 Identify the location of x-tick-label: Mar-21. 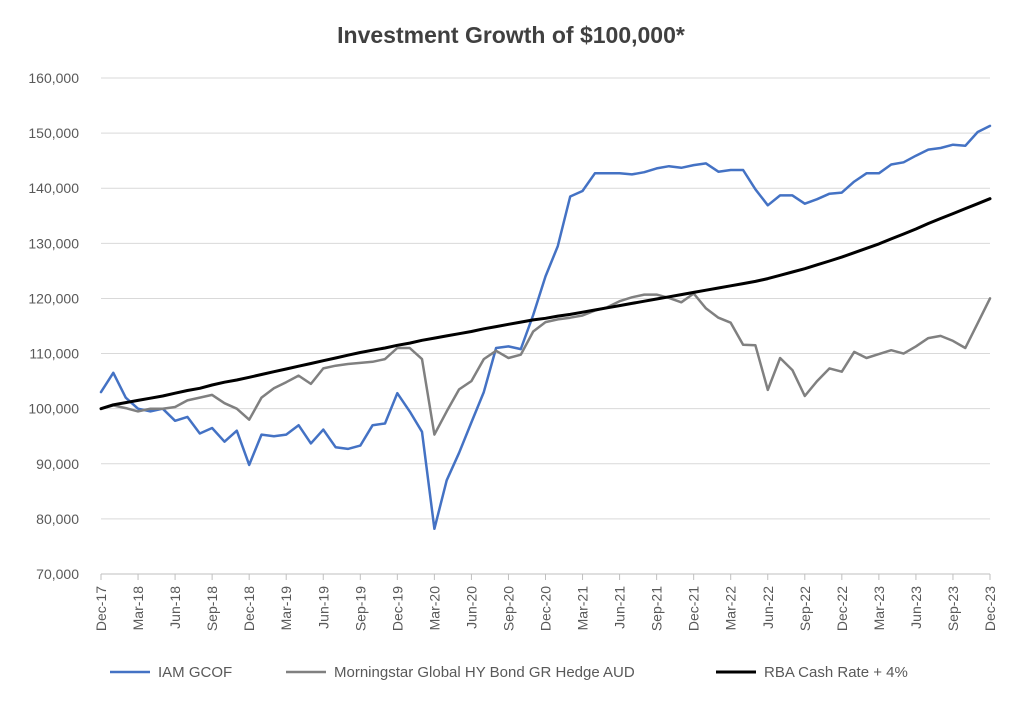
(583, 608).